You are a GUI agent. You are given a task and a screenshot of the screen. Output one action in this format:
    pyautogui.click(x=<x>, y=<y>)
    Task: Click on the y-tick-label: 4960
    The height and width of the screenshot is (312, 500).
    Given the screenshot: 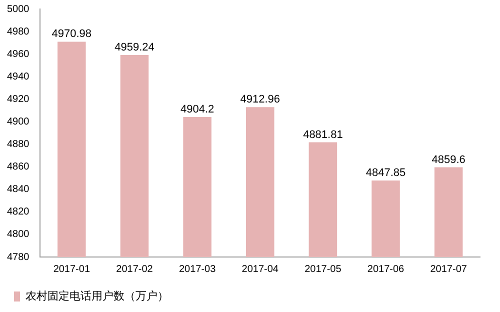 What is the action you would take?
    pyautogui.click(x=18, y=54)
    